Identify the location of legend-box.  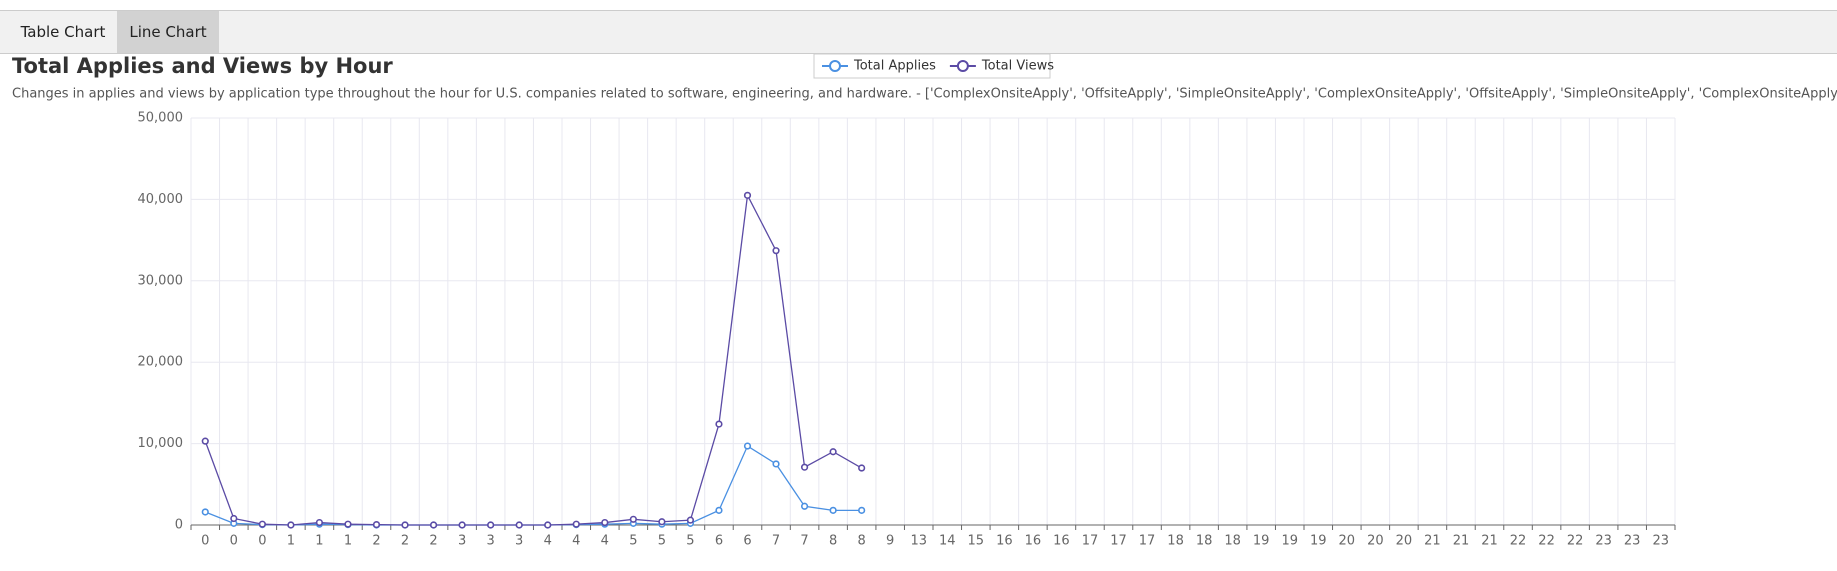
(932, 66).